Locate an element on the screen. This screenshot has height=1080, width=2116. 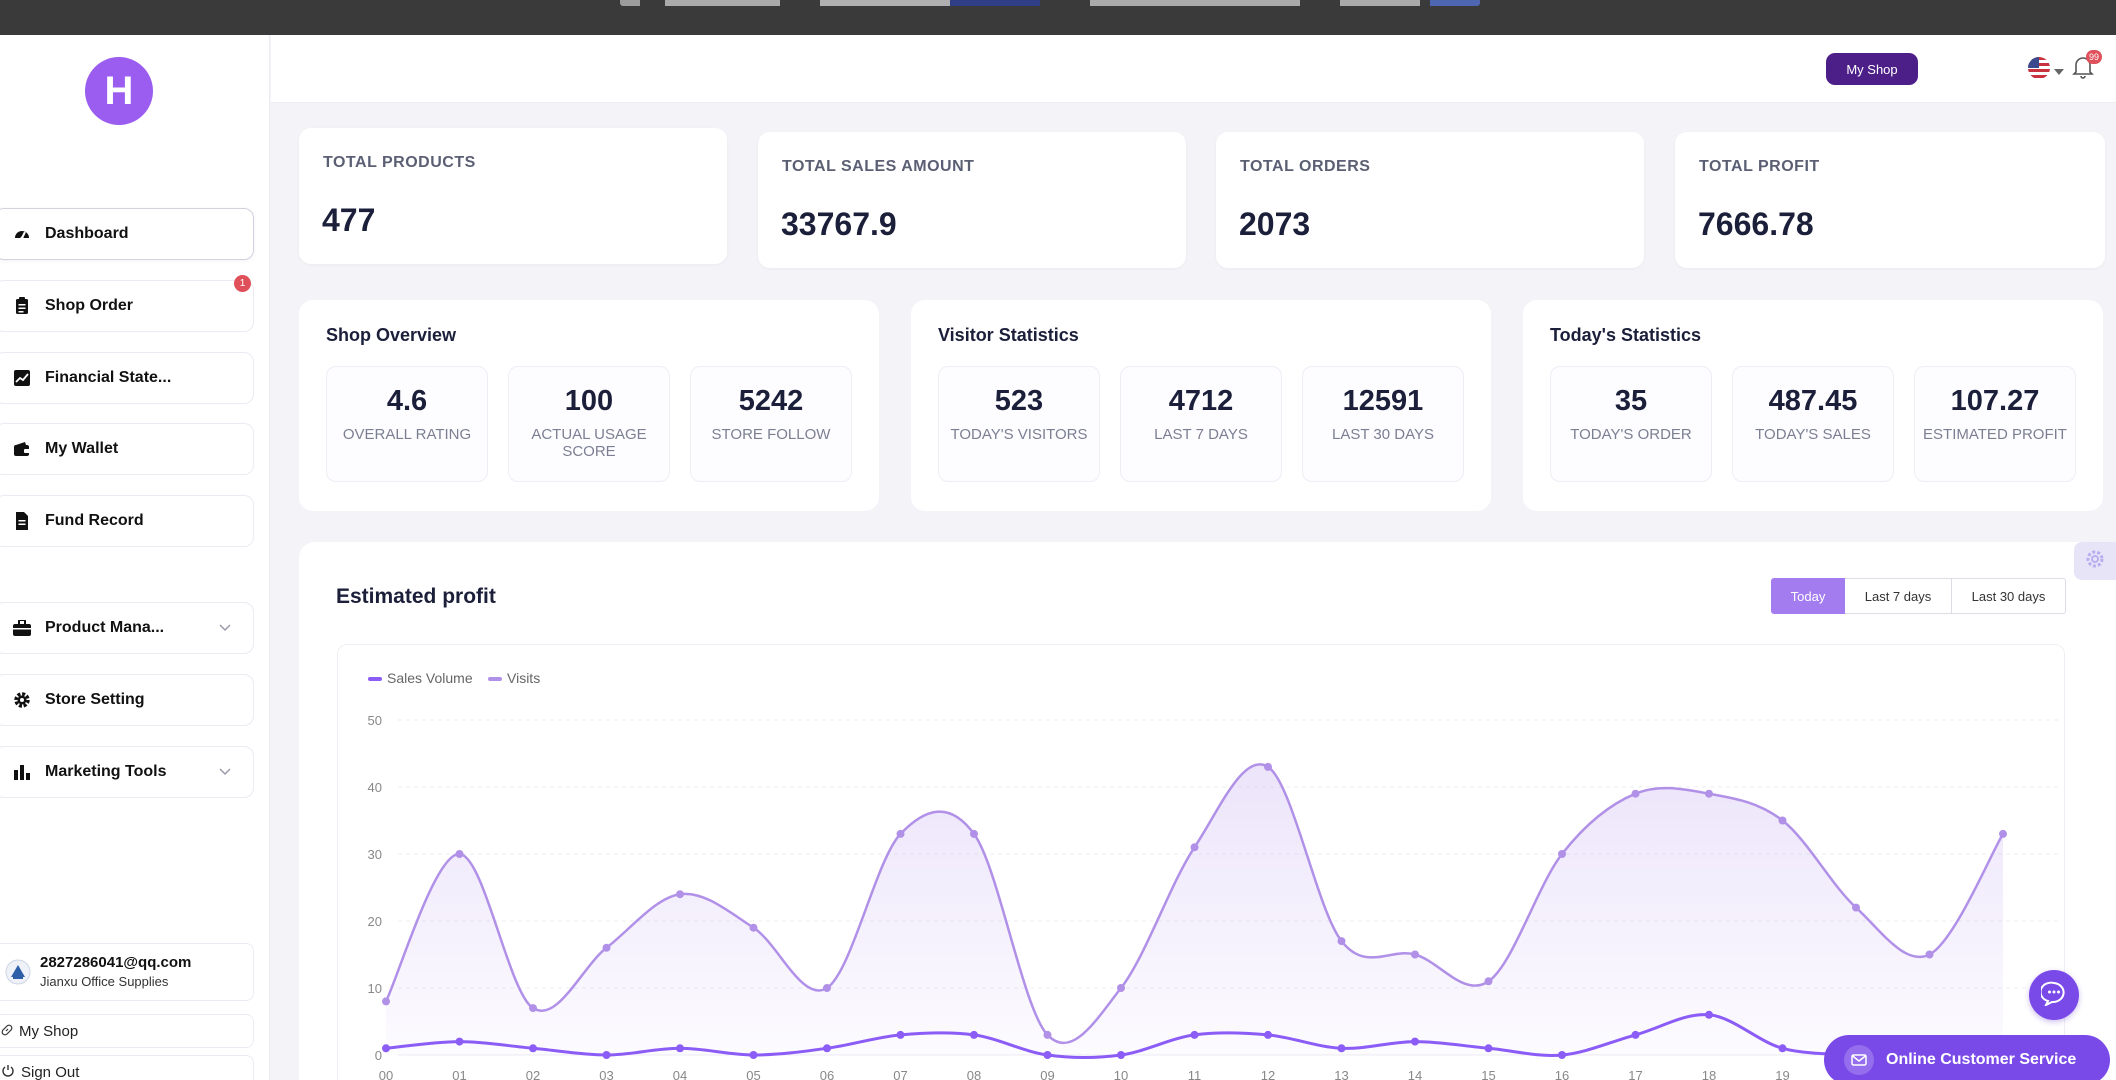
my-shop-link: My Shop is located at coordinates (127, 1031).